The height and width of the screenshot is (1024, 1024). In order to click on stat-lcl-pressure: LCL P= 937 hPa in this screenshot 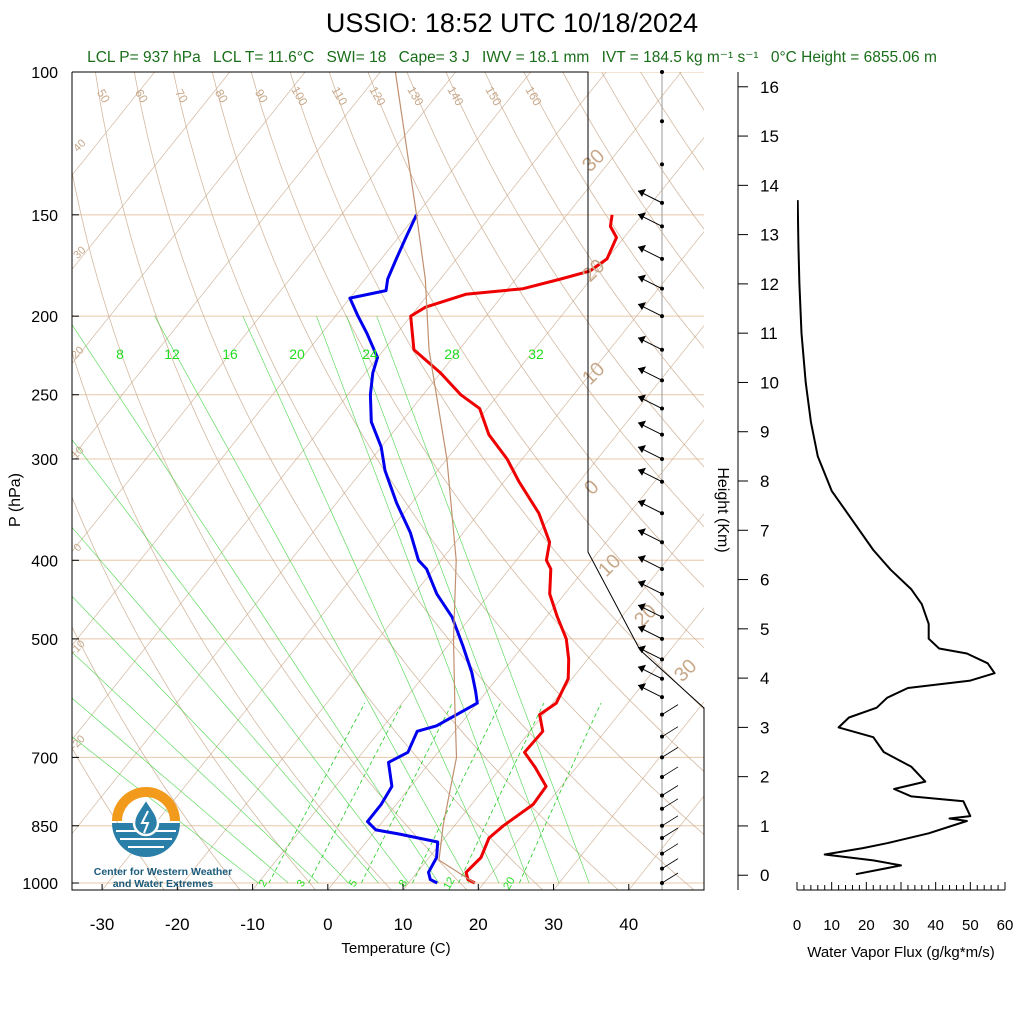, I will do `click(144, 57)`.